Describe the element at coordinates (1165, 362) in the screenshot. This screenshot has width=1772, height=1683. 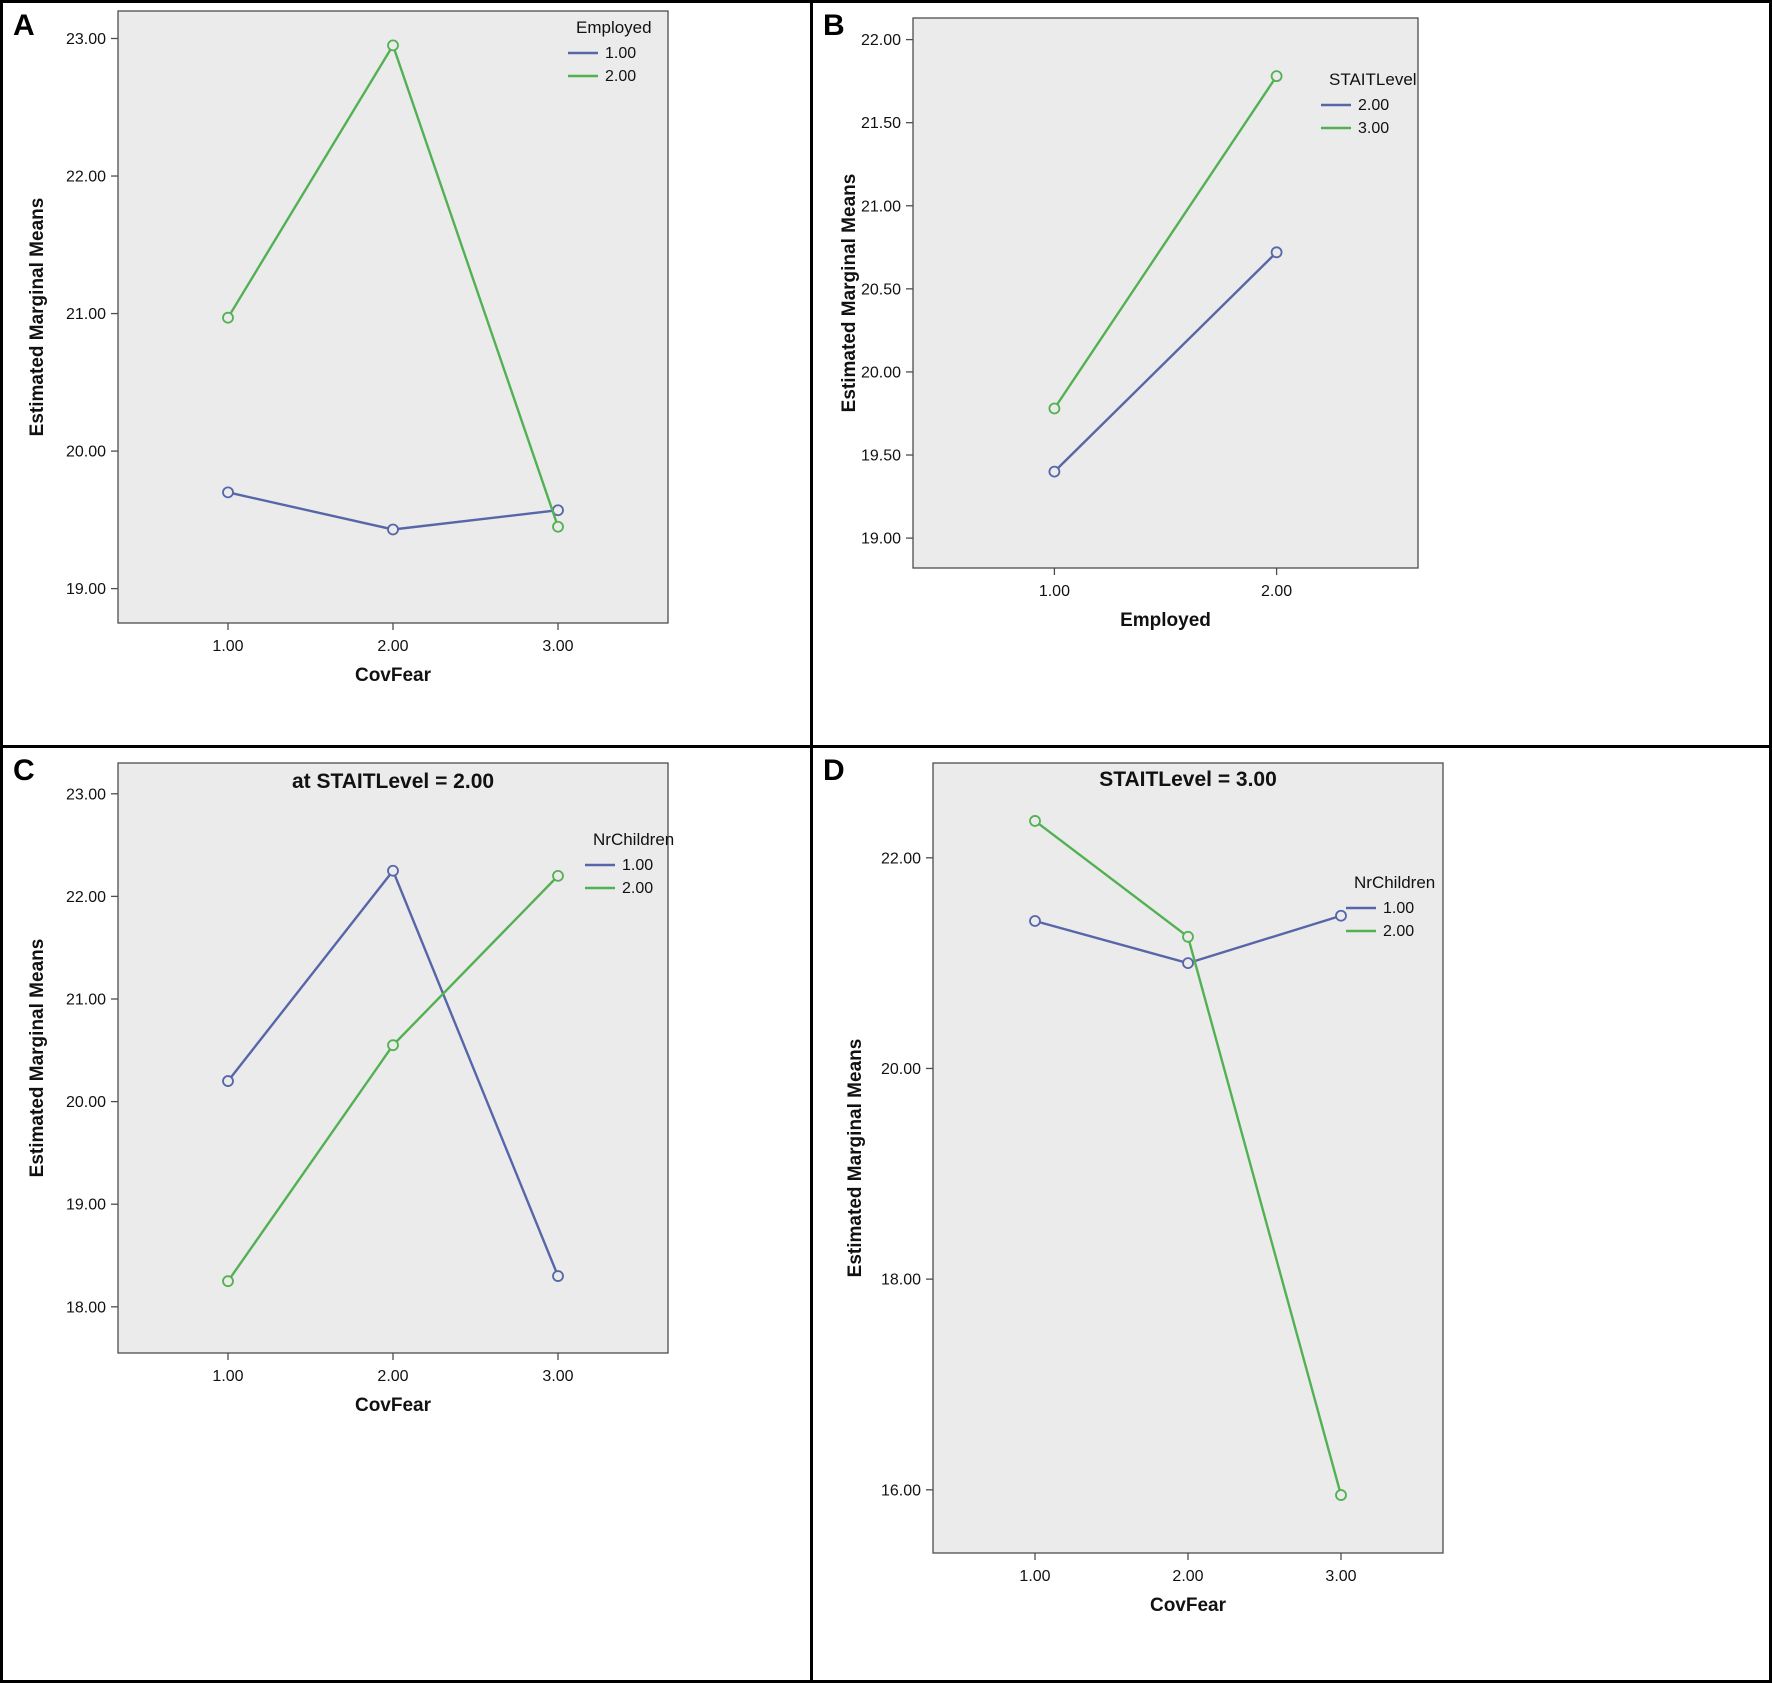
I see `series-line-2.00` at that location.